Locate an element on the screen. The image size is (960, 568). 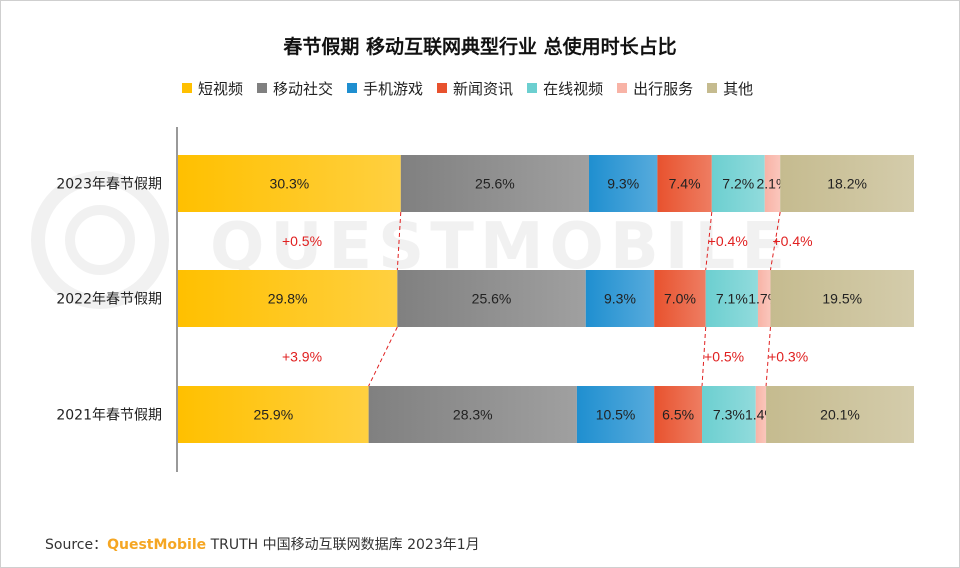
data-label: 28.3% is located at coordinates (473, 415).